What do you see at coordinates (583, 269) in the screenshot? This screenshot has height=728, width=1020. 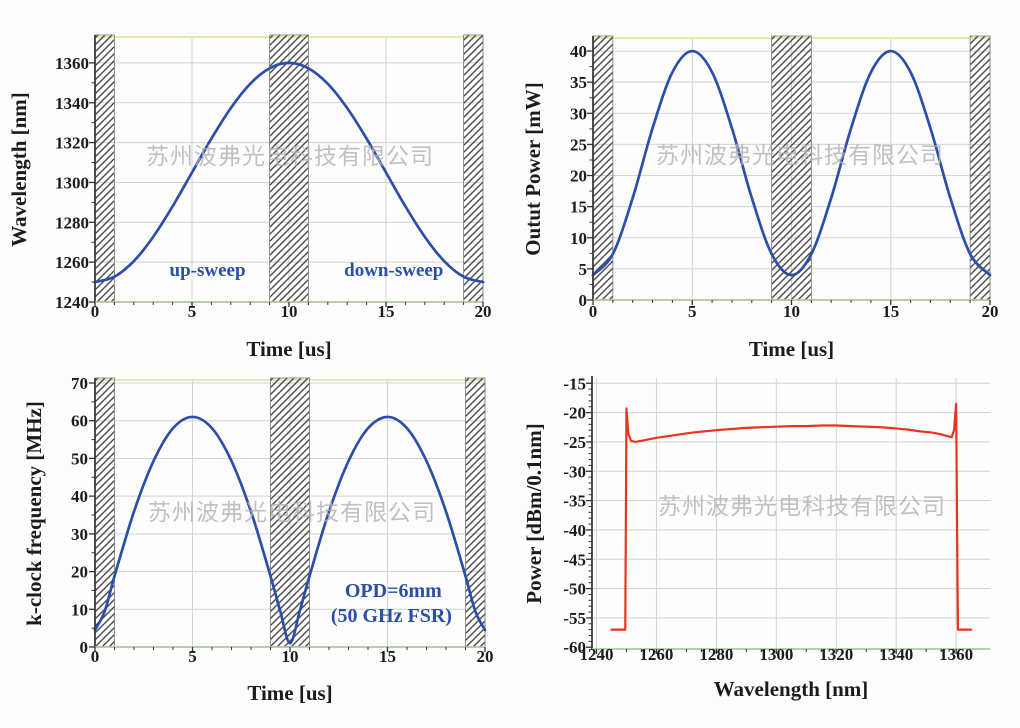 I see `y-tick-label: 5` at bounding box center [583, 269].